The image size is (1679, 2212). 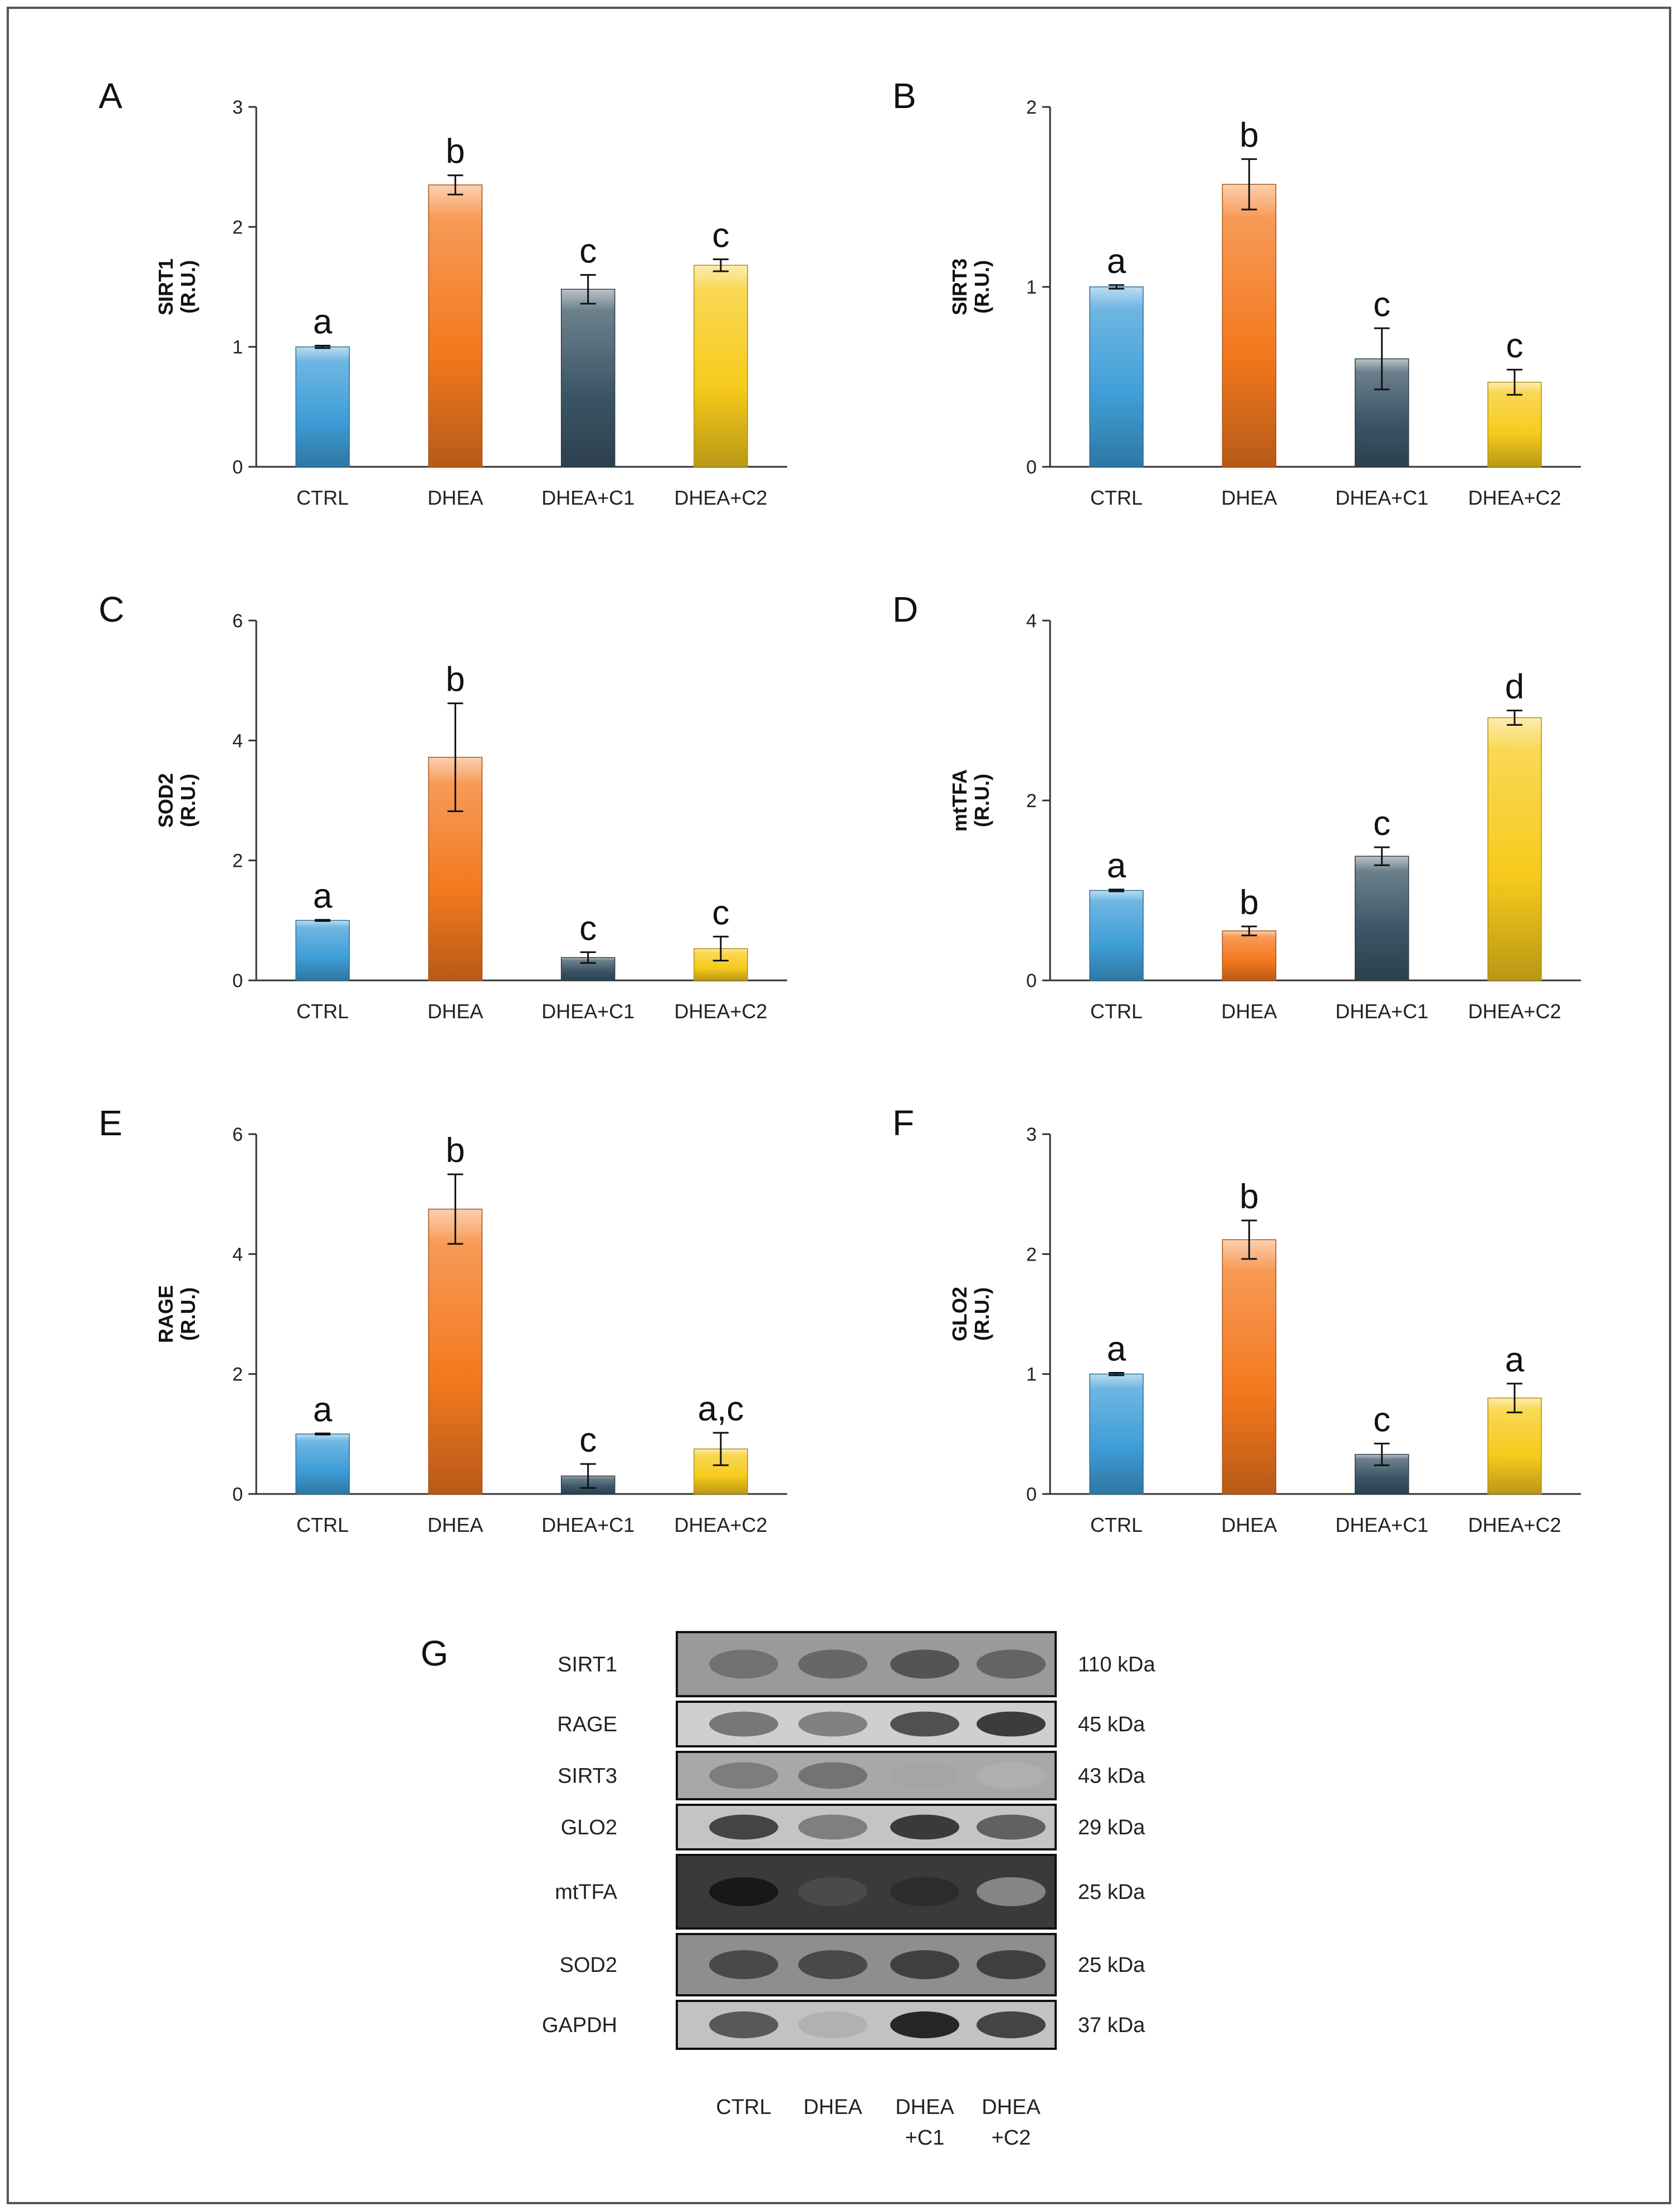 I want to click on y-axis-title: SIRT1, so click(x=165, y=286).